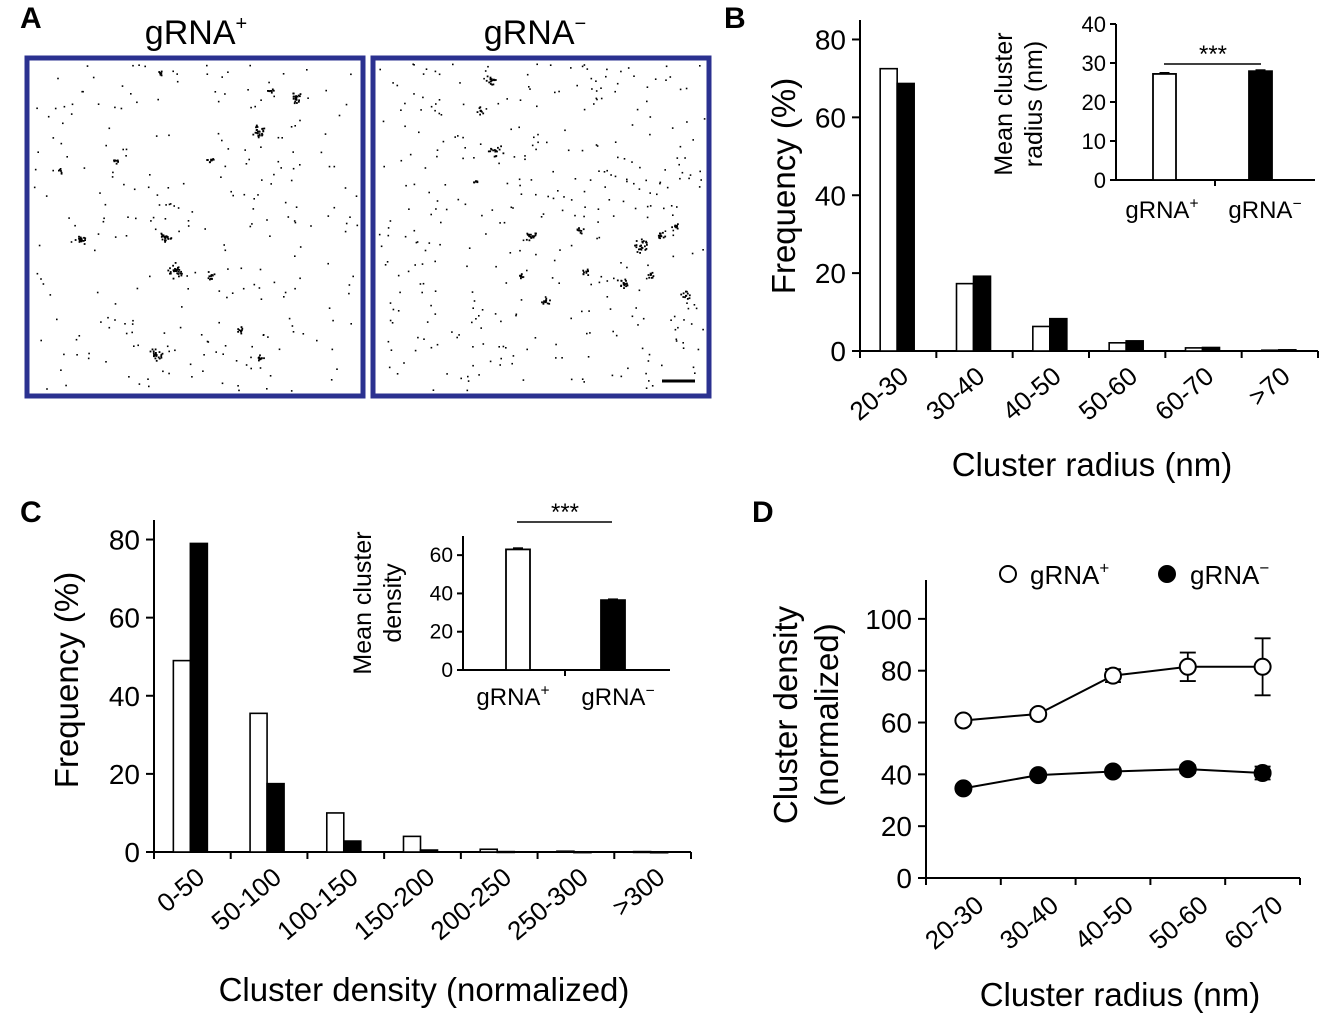 The image size is (1320, 1032). I want to click on bar-grna-minus, so click(1058, 334).